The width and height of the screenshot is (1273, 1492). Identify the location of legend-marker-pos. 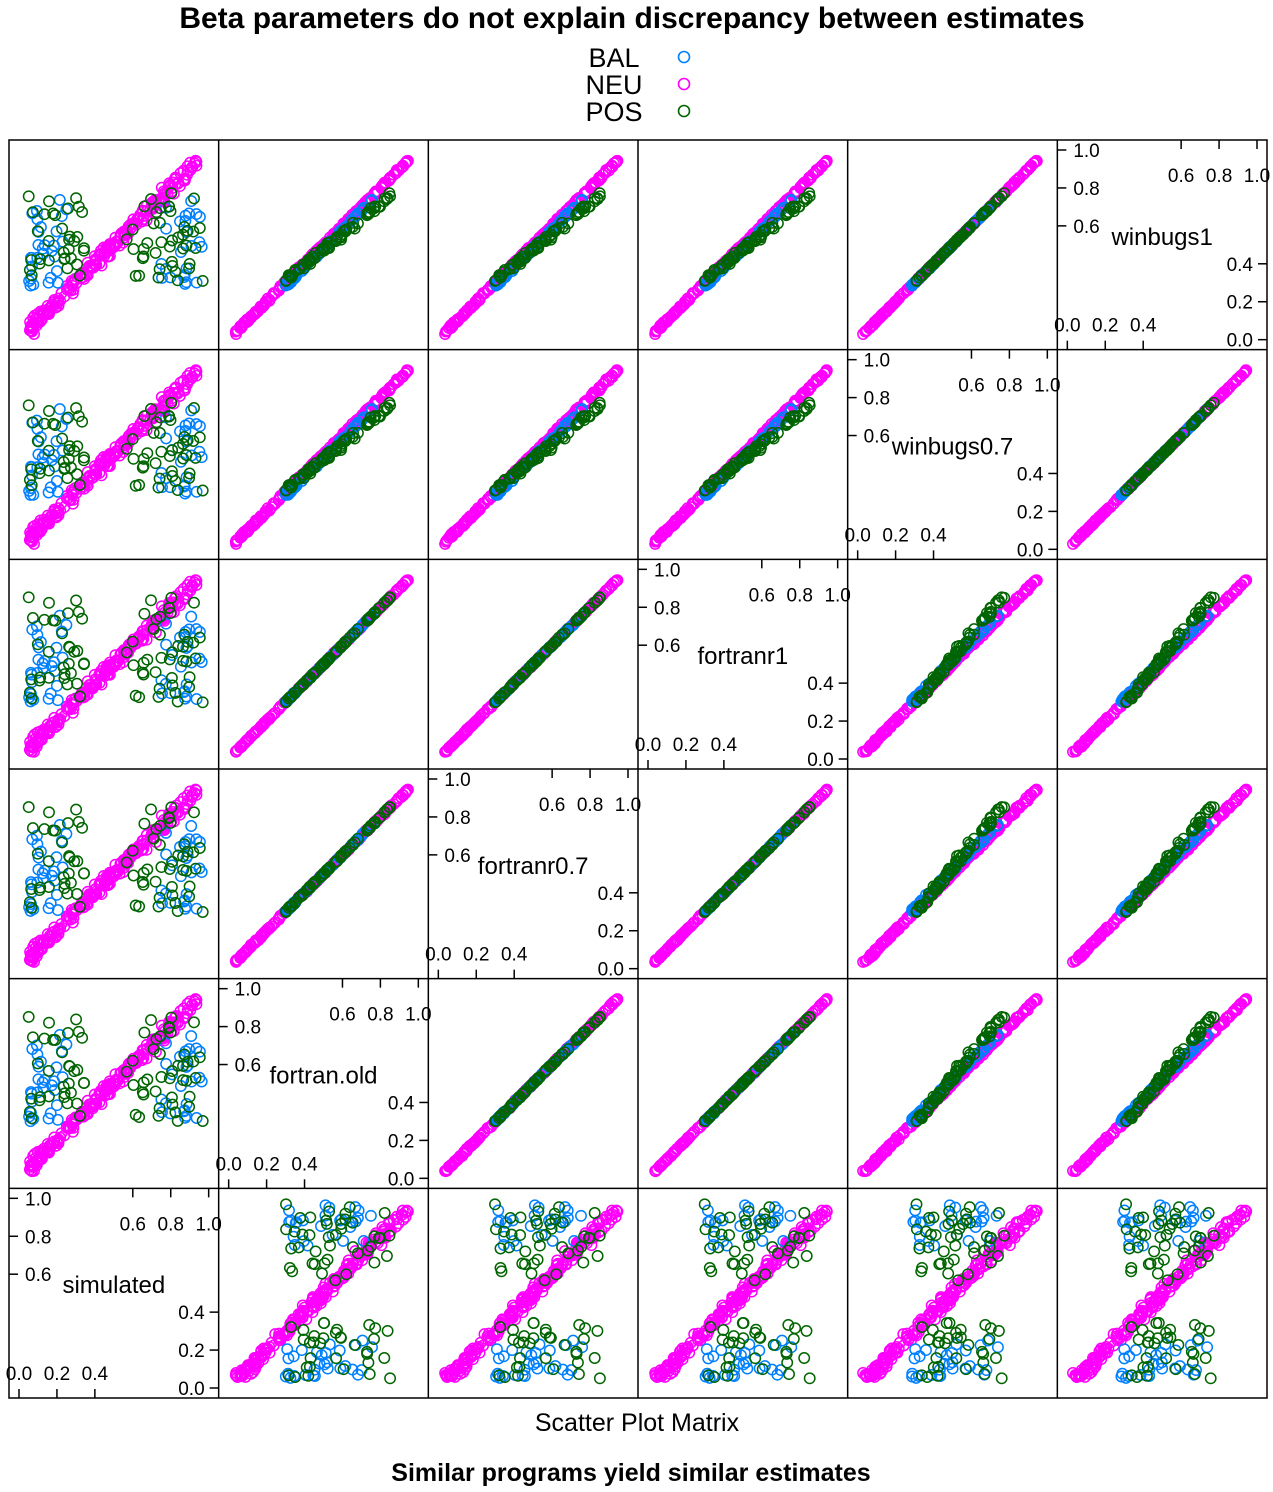
(684, 111).